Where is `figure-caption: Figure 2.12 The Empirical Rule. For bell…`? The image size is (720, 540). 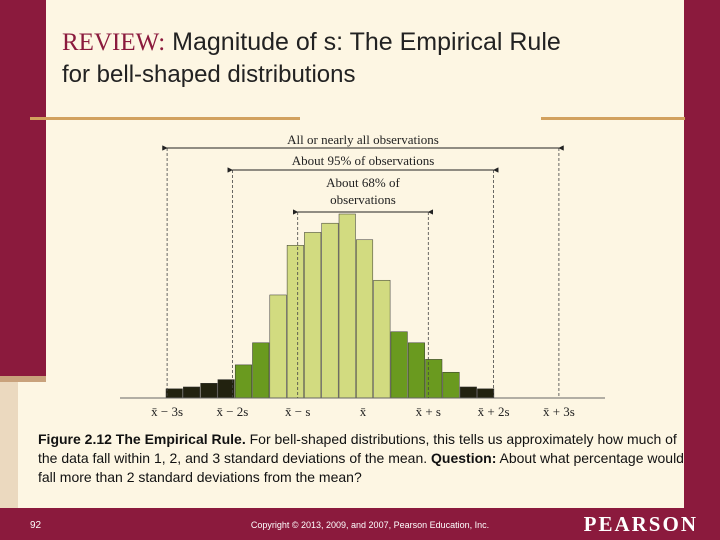 figure-caption: Figure 2.12 The Empirical Rule. For bell… is located at coordinates (368, 458).